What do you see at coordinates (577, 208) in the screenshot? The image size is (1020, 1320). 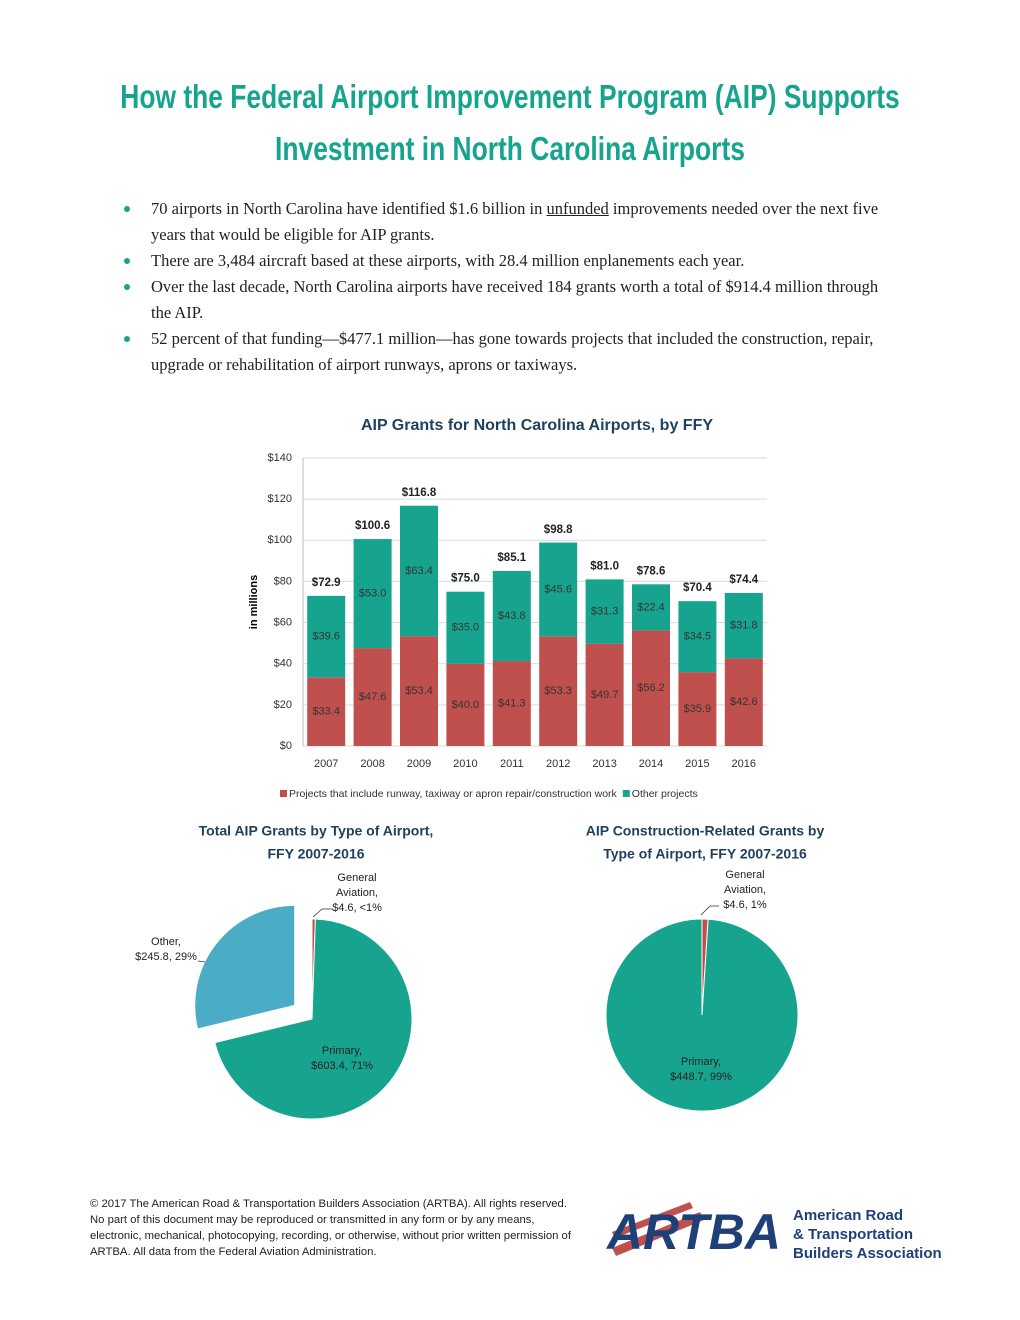 I see `bullet-underlined: unfunded` at bounding box center [577, 208].